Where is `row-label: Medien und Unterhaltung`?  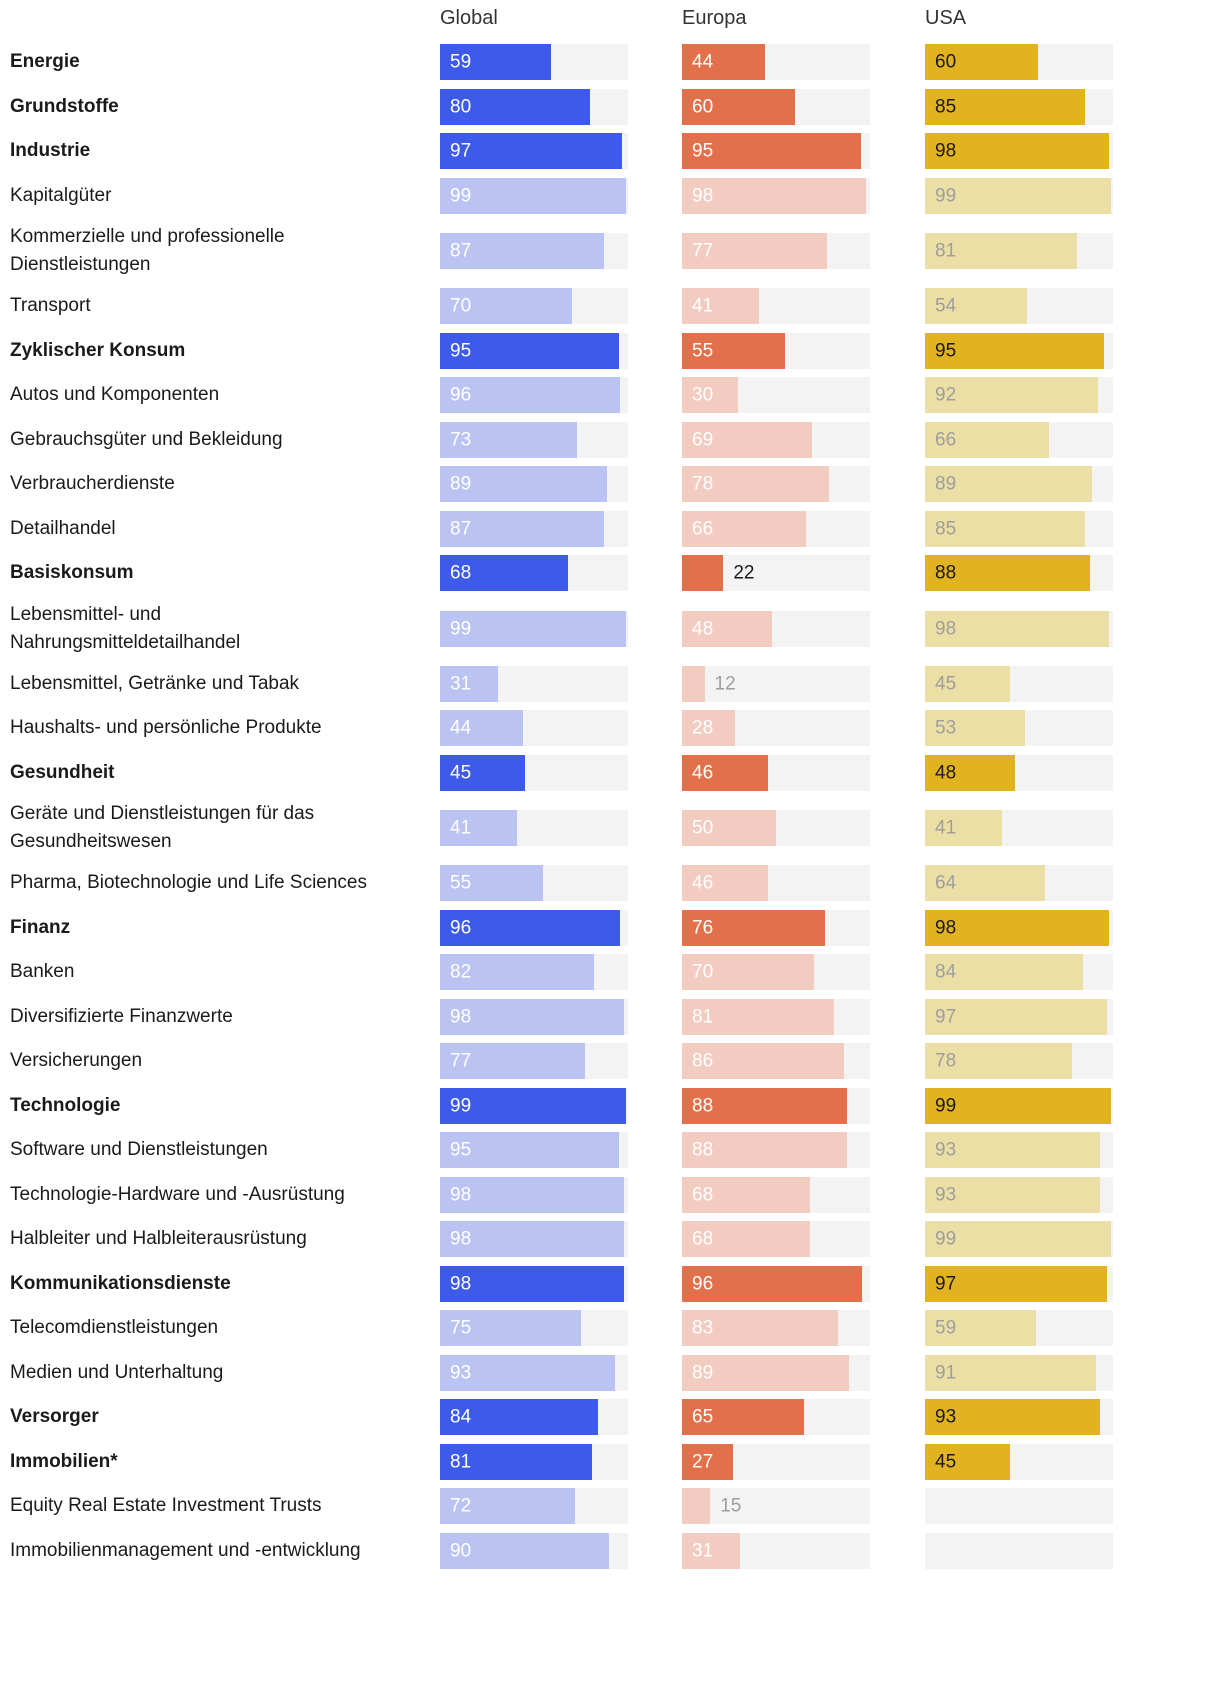 row-label: Medien und Unterhaltung is located at coordinates (117, 1372).